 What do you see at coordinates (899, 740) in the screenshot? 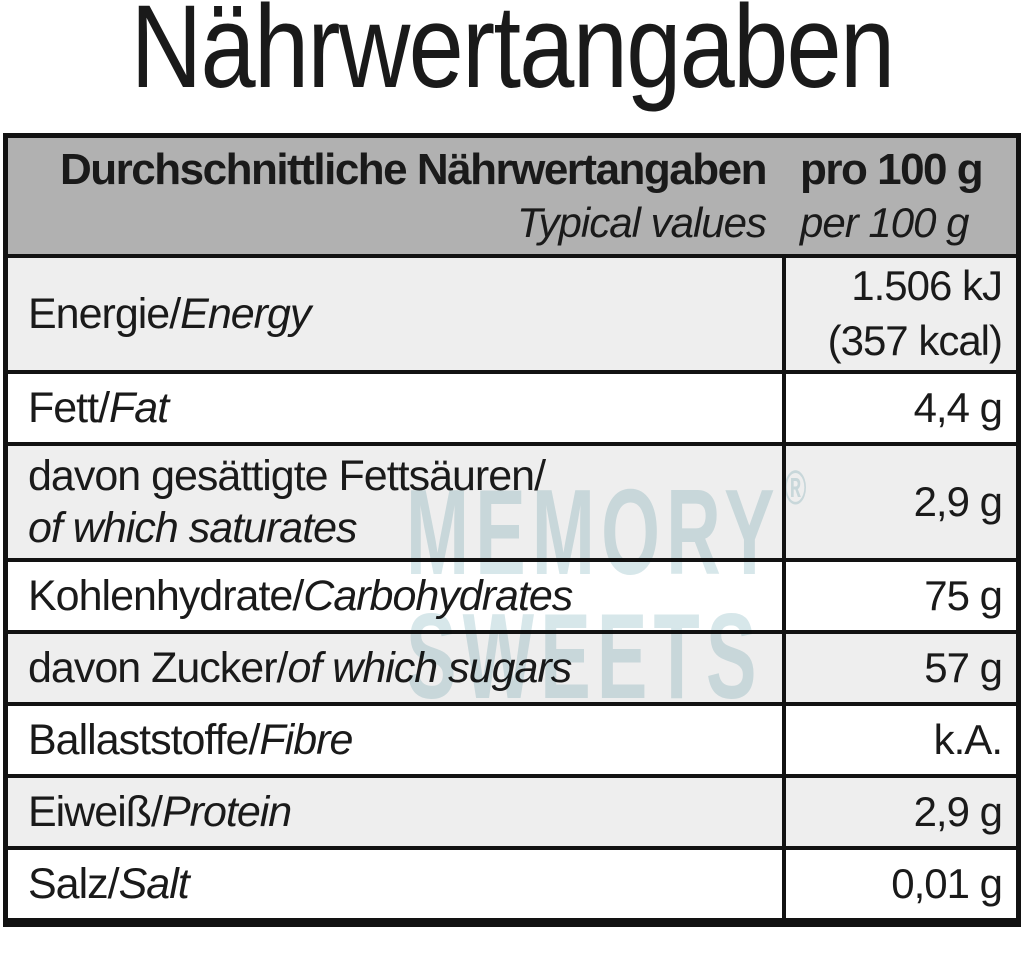
I see `row-value-fibre: k.A.` at bounding box center [899, 740].